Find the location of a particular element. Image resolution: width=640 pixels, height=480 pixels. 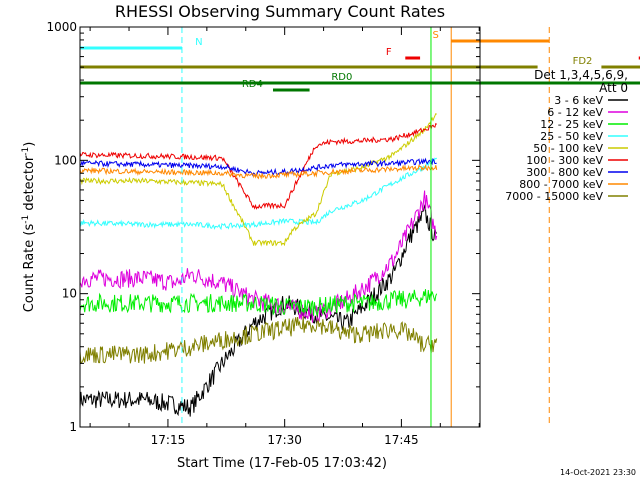

y-axis-label-sup2: -1 is located at coordinates (26, 151).